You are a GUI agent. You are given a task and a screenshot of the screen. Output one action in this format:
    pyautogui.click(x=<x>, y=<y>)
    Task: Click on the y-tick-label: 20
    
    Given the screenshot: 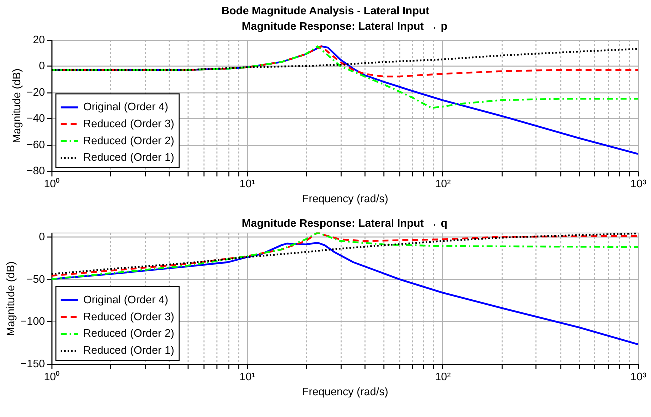 What is the action you would take?
    pyautogui.click(x=39, y=40)
    